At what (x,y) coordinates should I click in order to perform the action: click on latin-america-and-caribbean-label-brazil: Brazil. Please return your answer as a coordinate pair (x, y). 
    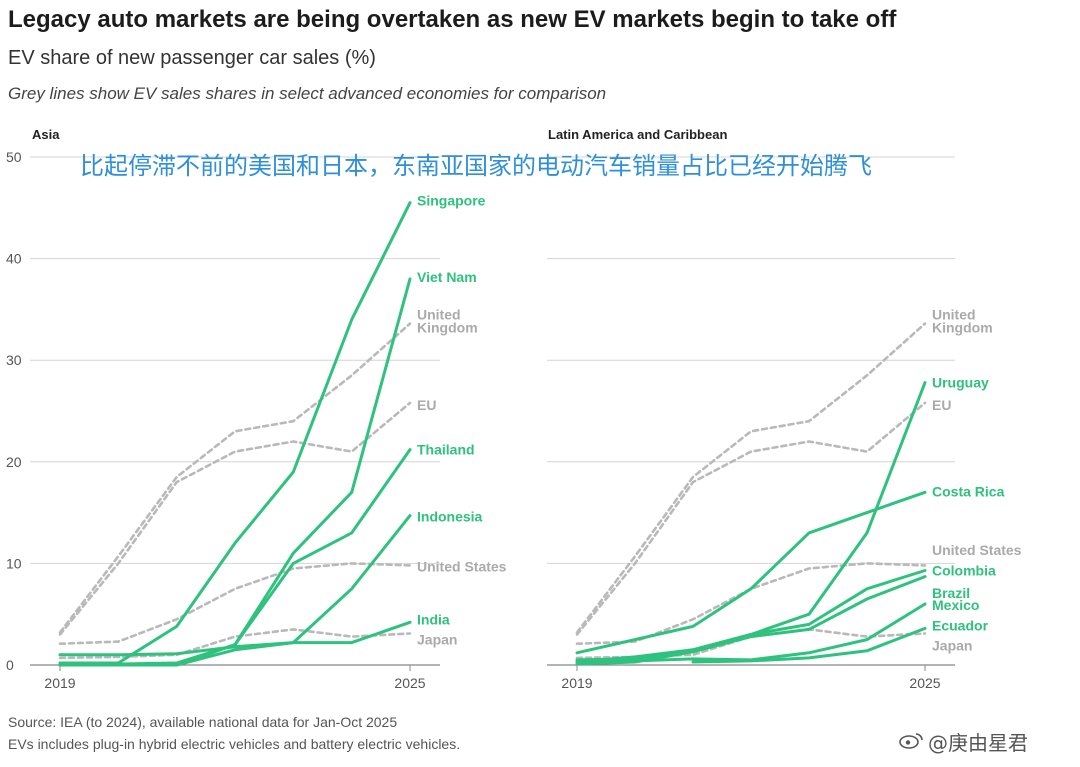
    Looking at the image, I should click on (951, 593).